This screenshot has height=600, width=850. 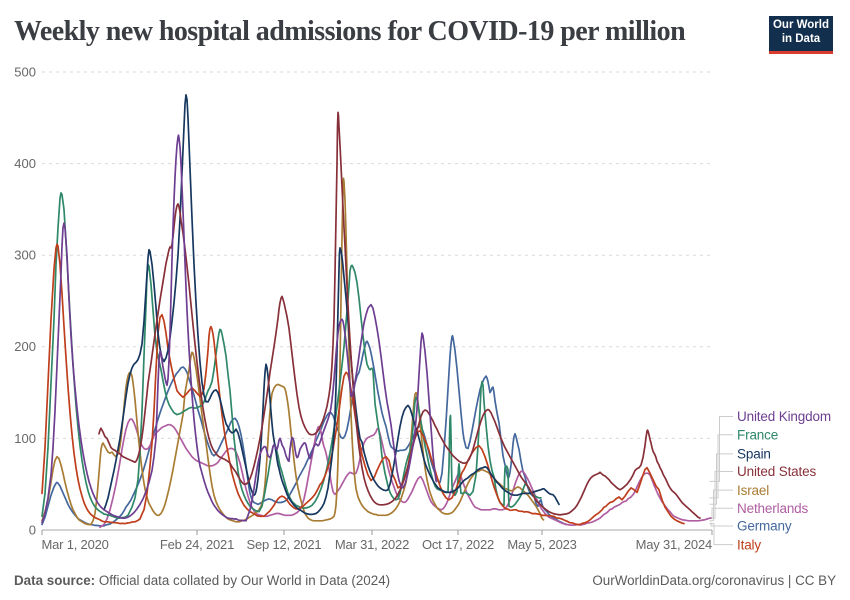 I want to click on svg-text: 400, so click(x=25, y=163).